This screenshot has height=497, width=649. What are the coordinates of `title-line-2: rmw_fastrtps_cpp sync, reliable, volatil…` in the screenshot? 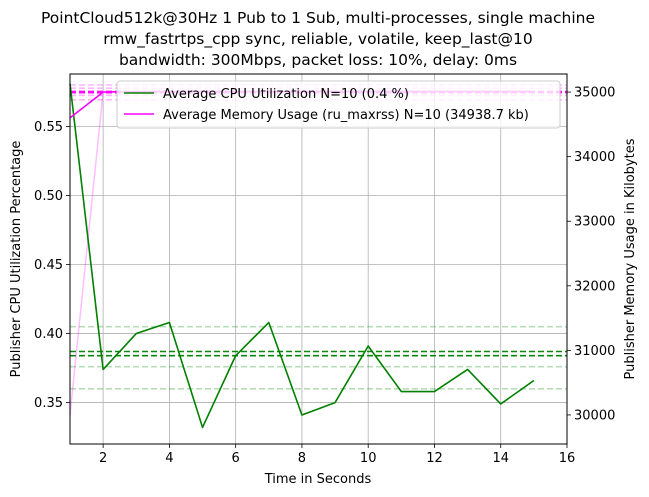 It's located at (317, 39).